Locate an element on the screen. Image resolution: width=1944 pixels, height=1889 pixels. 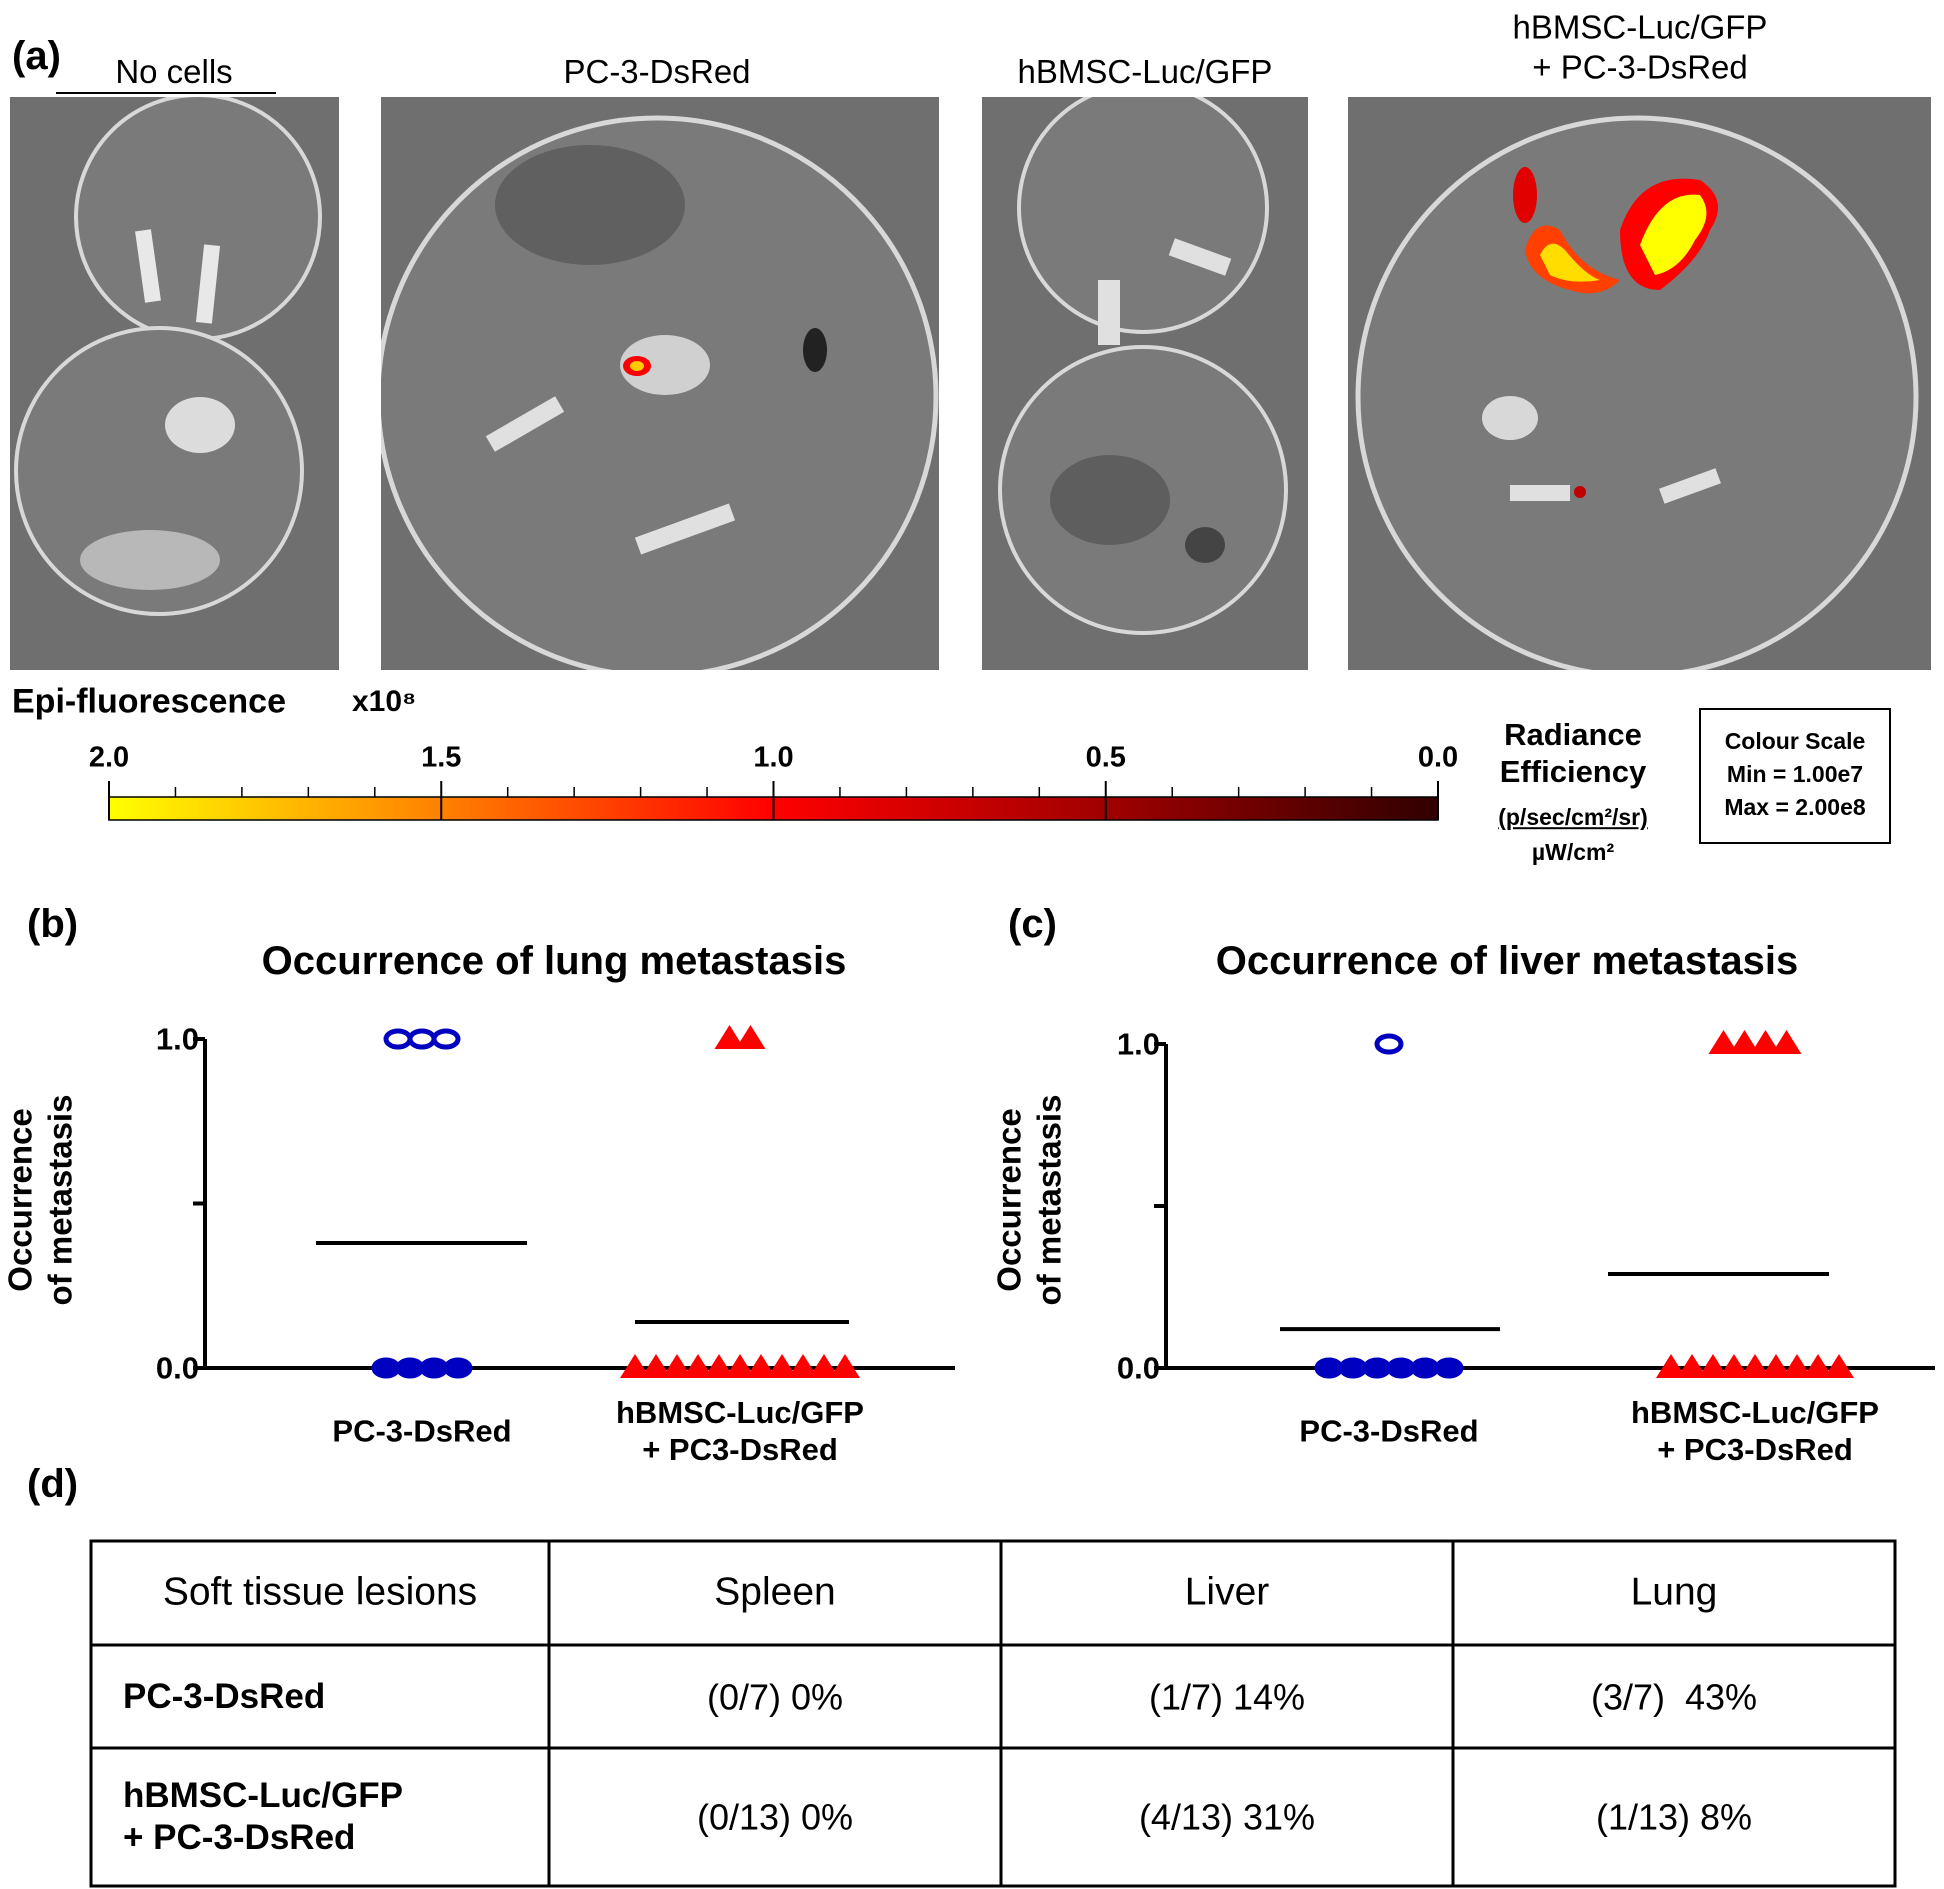
image-title: hBMSC-Luc/GFP is located at coordinates (1145, 72).